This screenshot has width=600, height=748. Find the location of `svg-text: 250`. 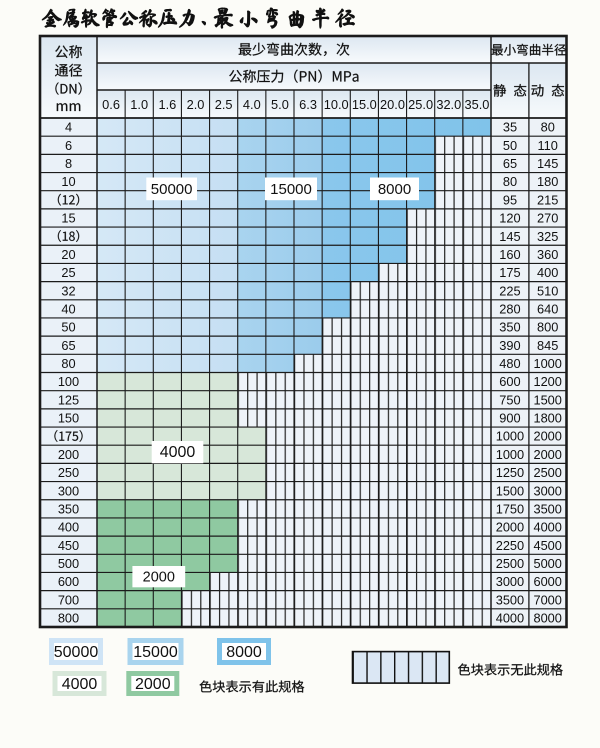

svg-text: 250 is located at coordinates (68, 472).